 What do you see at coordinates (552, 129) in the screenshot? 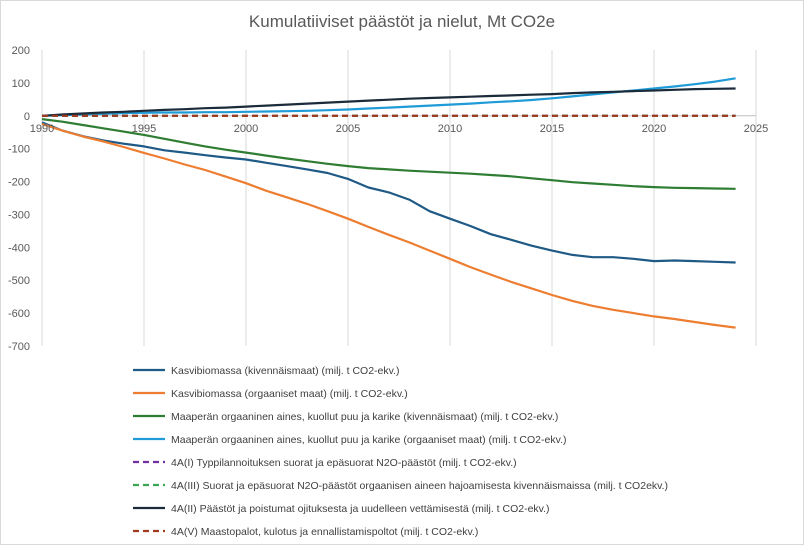
I see `x-tick-label: 2015` at bounding box center [552, 129].